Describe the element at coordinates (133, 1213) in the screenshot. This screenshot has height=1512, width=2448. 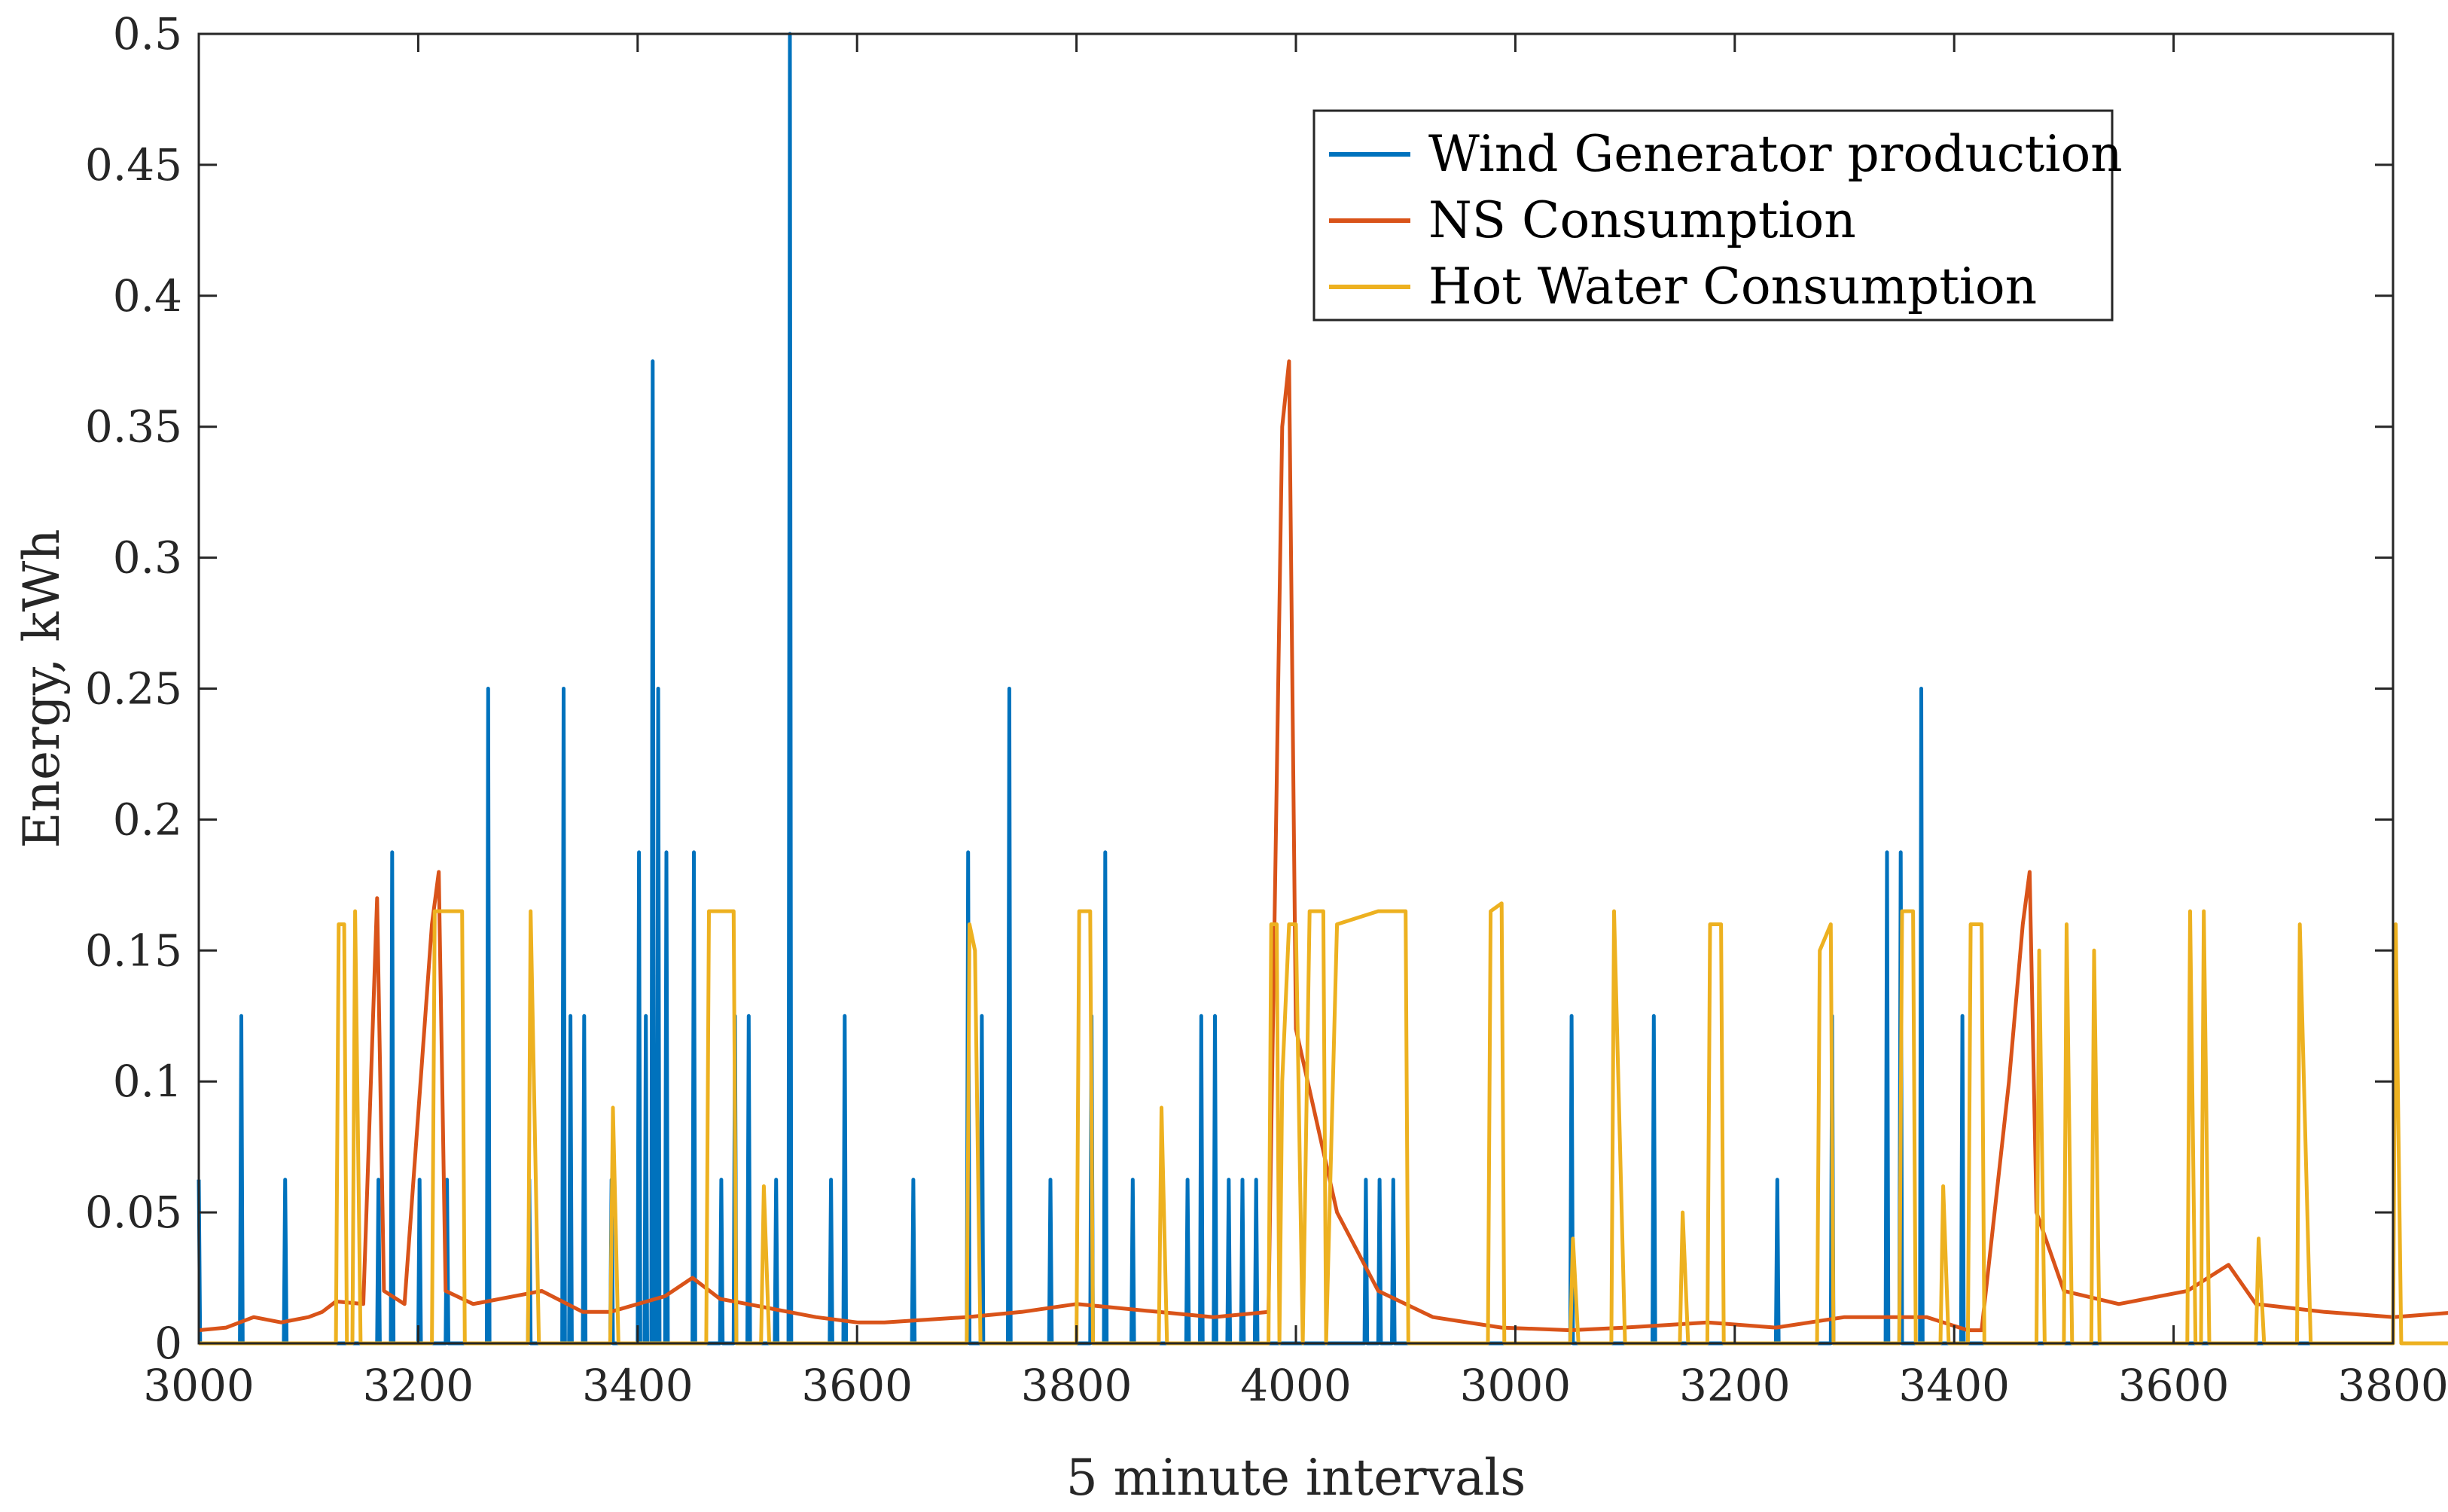
I see `y-tick-label: 0.05` at that location.